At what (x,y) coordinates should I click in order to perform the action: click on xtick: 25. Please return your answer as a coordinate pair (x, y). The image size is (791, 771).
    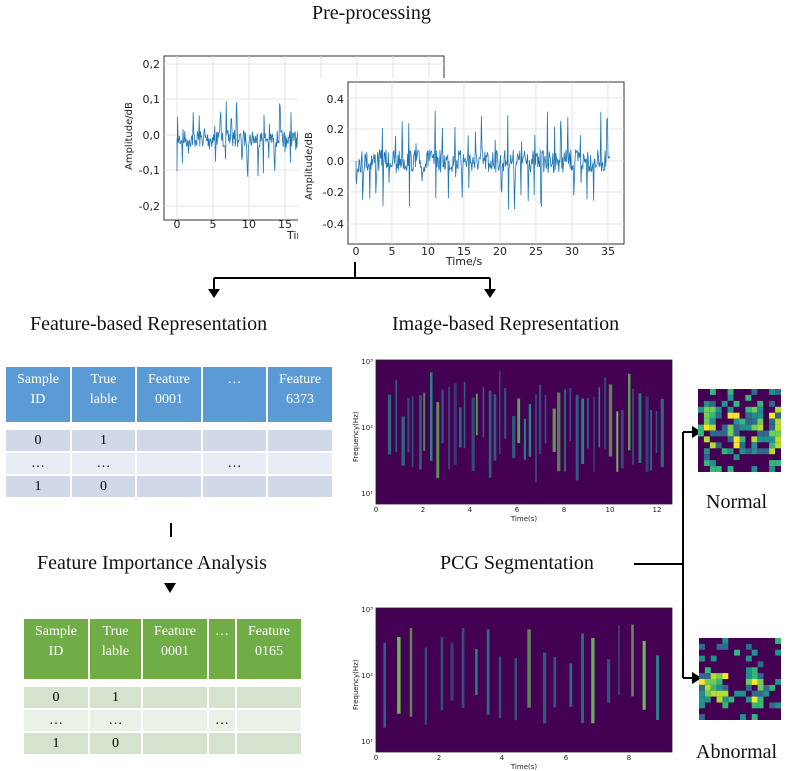
    Looking at the image, I should click on (536, 251).